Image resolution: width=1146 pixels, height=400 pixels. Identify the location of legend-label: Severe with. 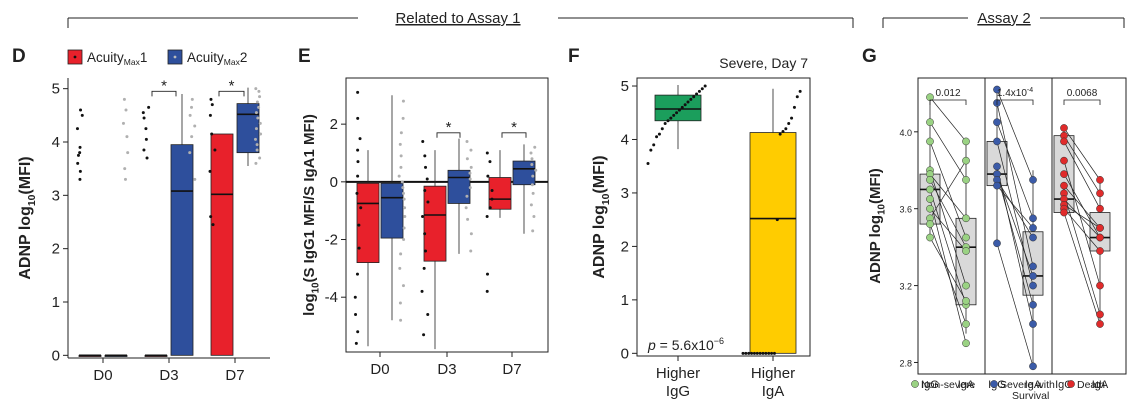
(1027, 385).